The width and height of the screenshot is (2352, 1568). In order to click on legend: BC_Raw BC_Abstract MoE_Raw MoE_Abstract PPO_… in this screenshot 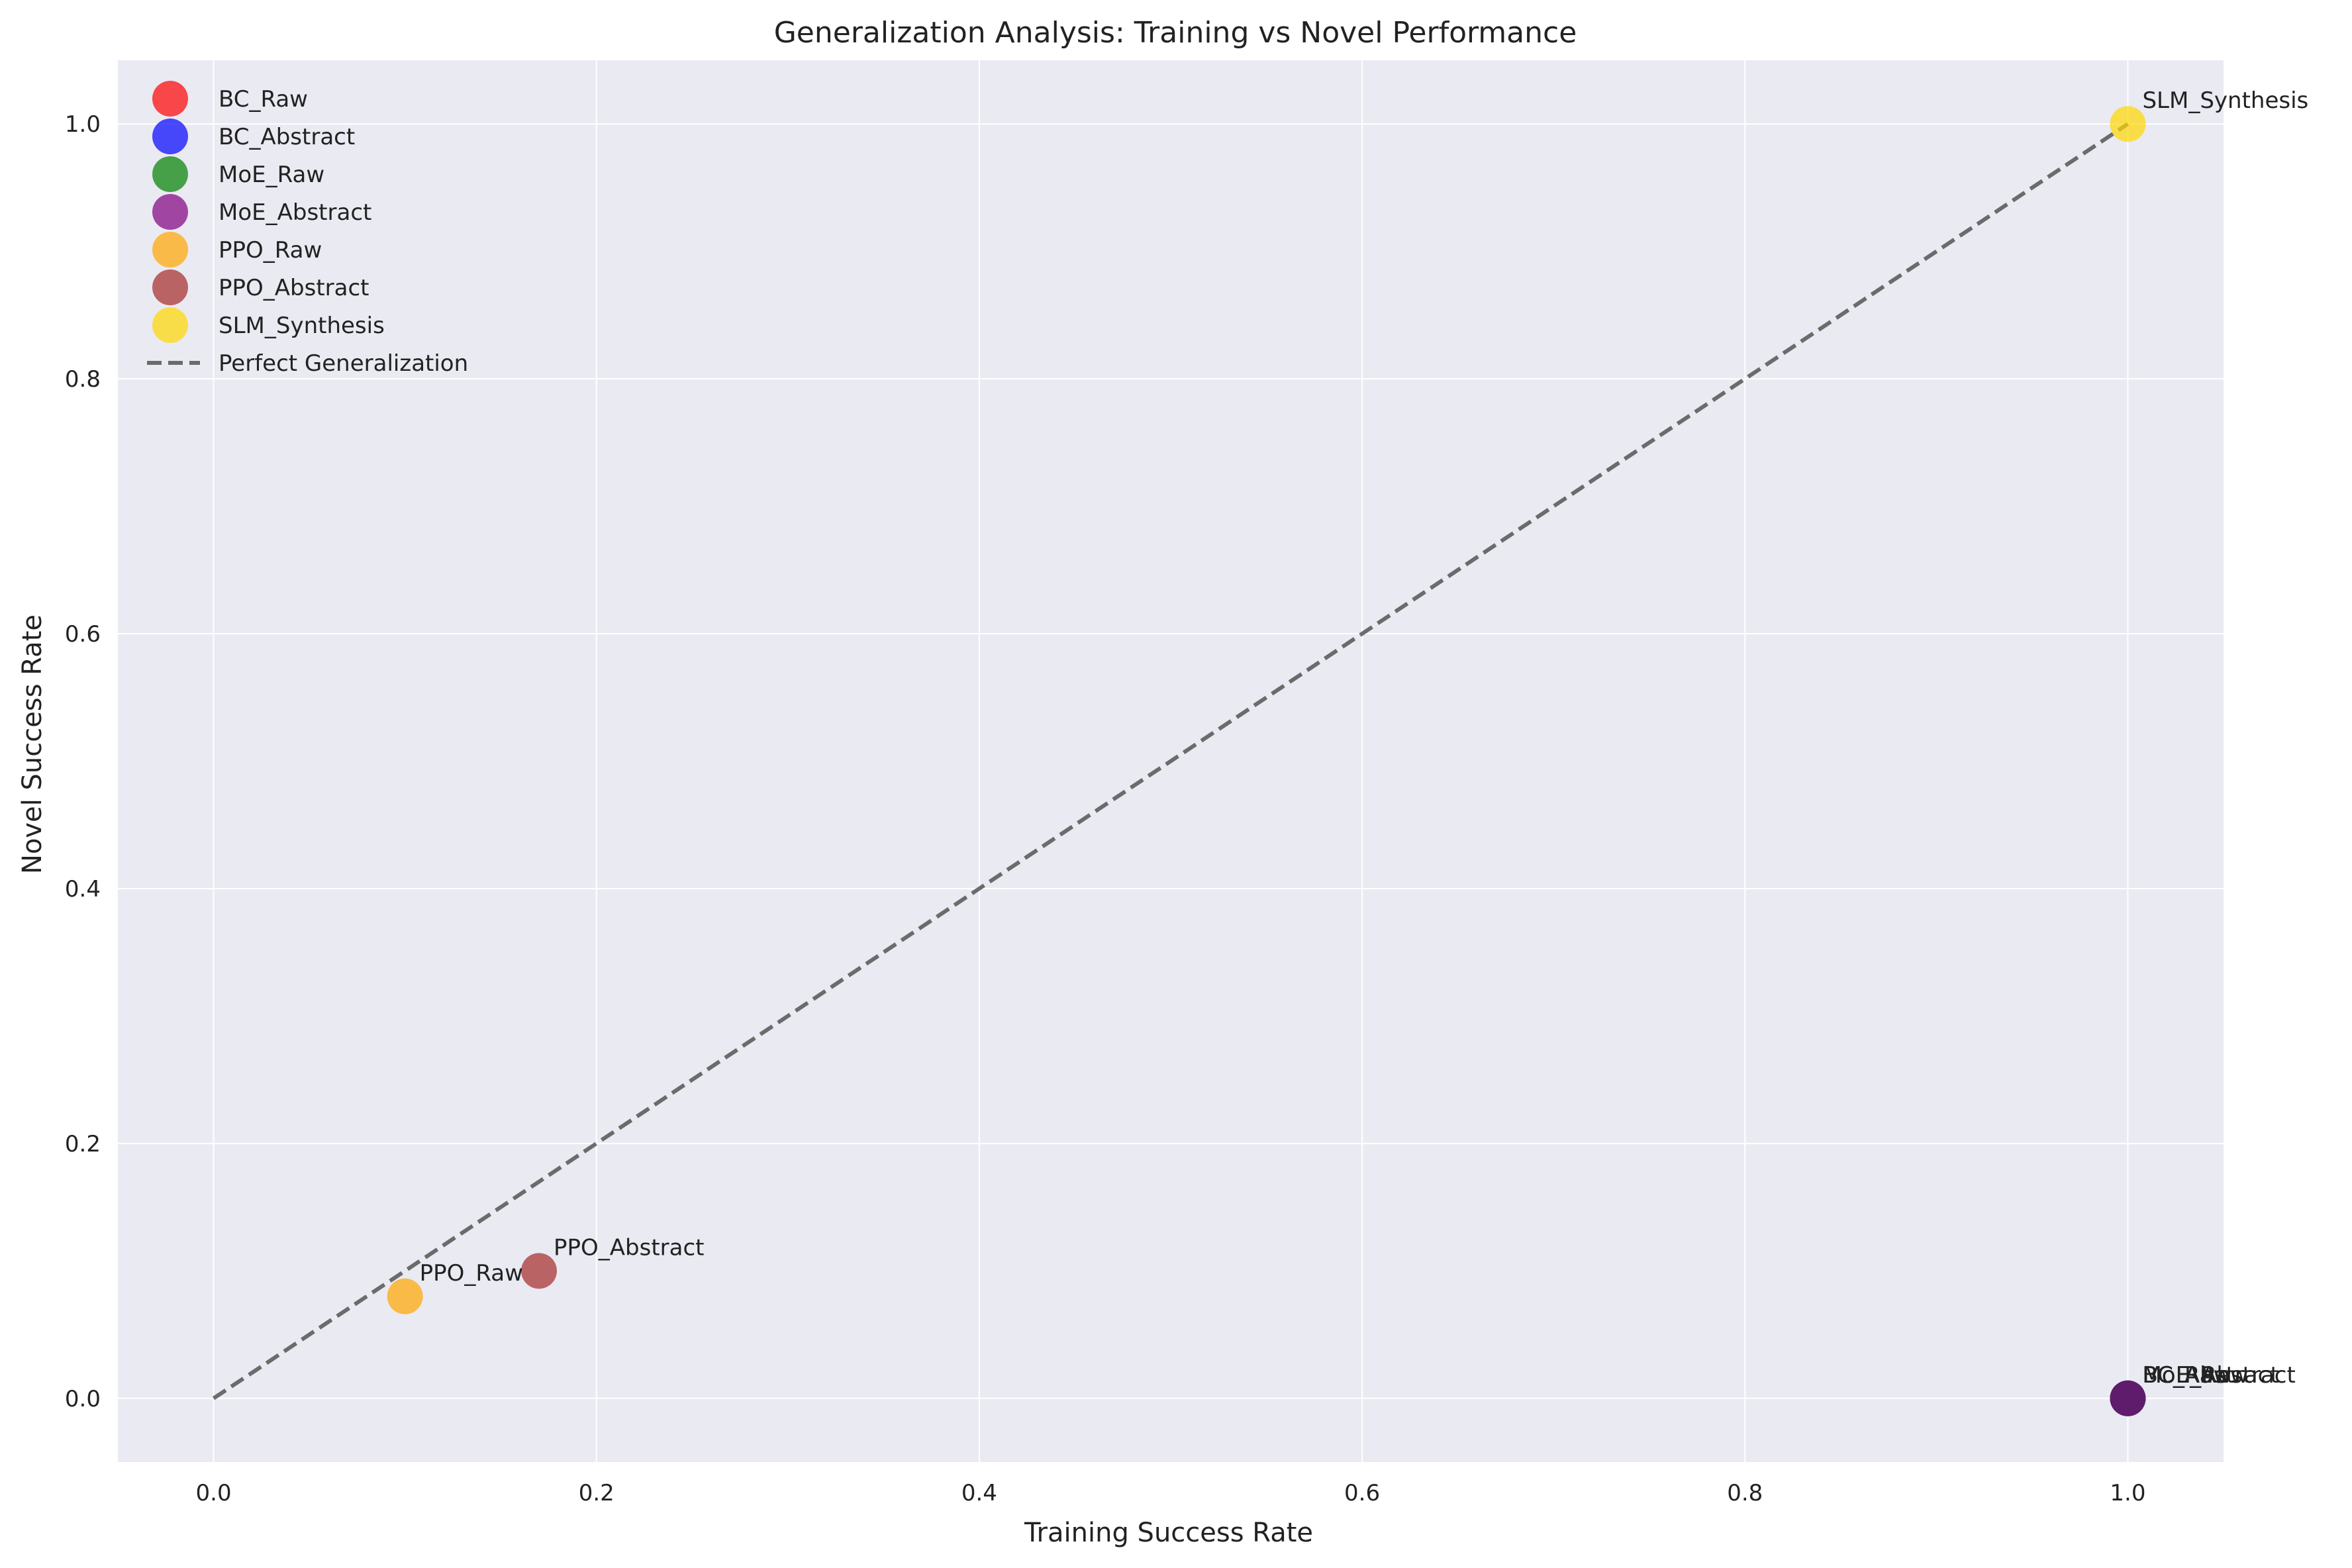, I will do `click(307, 229)`.